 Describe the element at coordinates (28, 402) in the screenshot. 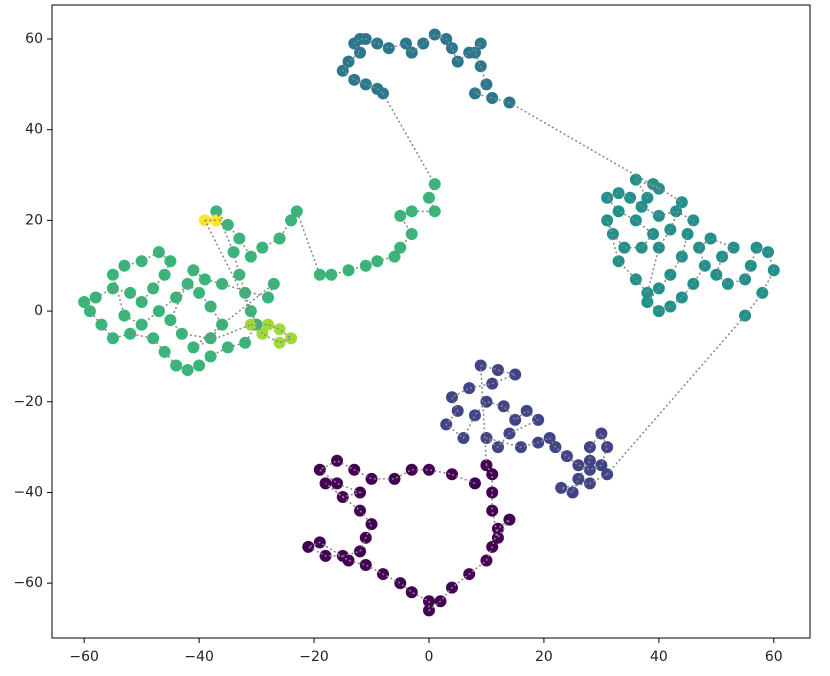

I see `y-tick-label: −20` at that location.